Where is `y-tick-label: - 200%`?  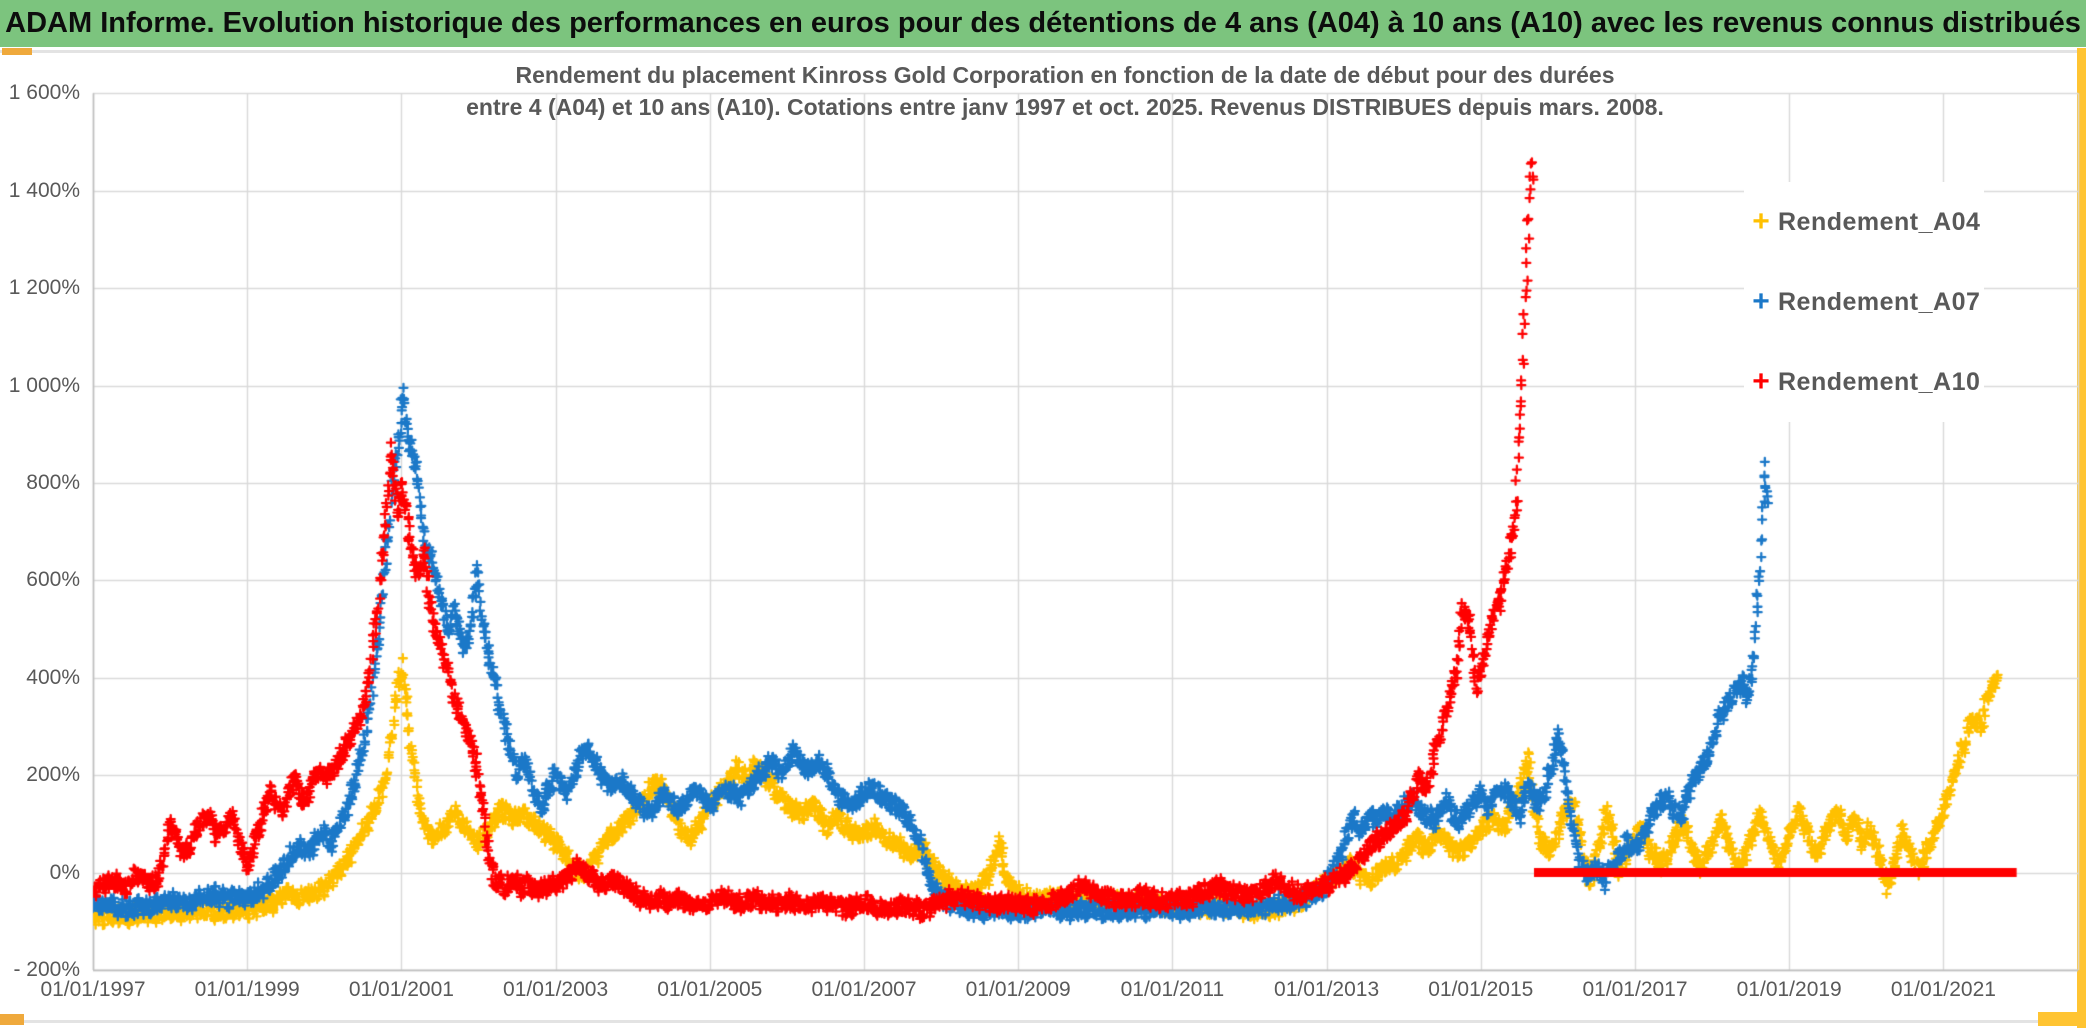
y-tick-label: - 200% is located at coordinates (46, 969).